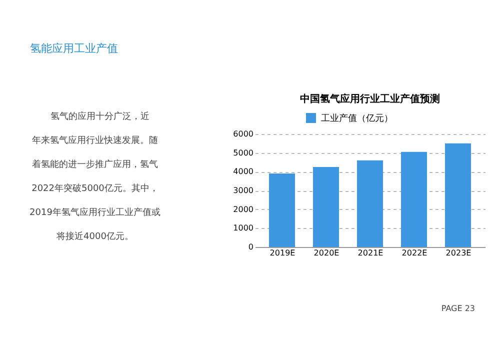 The image size is (500, 362). What do you see at coordinates (459, 253) in the screenshot?
I see `x-tick-label: 2023E` at bounding box center [459, 253].